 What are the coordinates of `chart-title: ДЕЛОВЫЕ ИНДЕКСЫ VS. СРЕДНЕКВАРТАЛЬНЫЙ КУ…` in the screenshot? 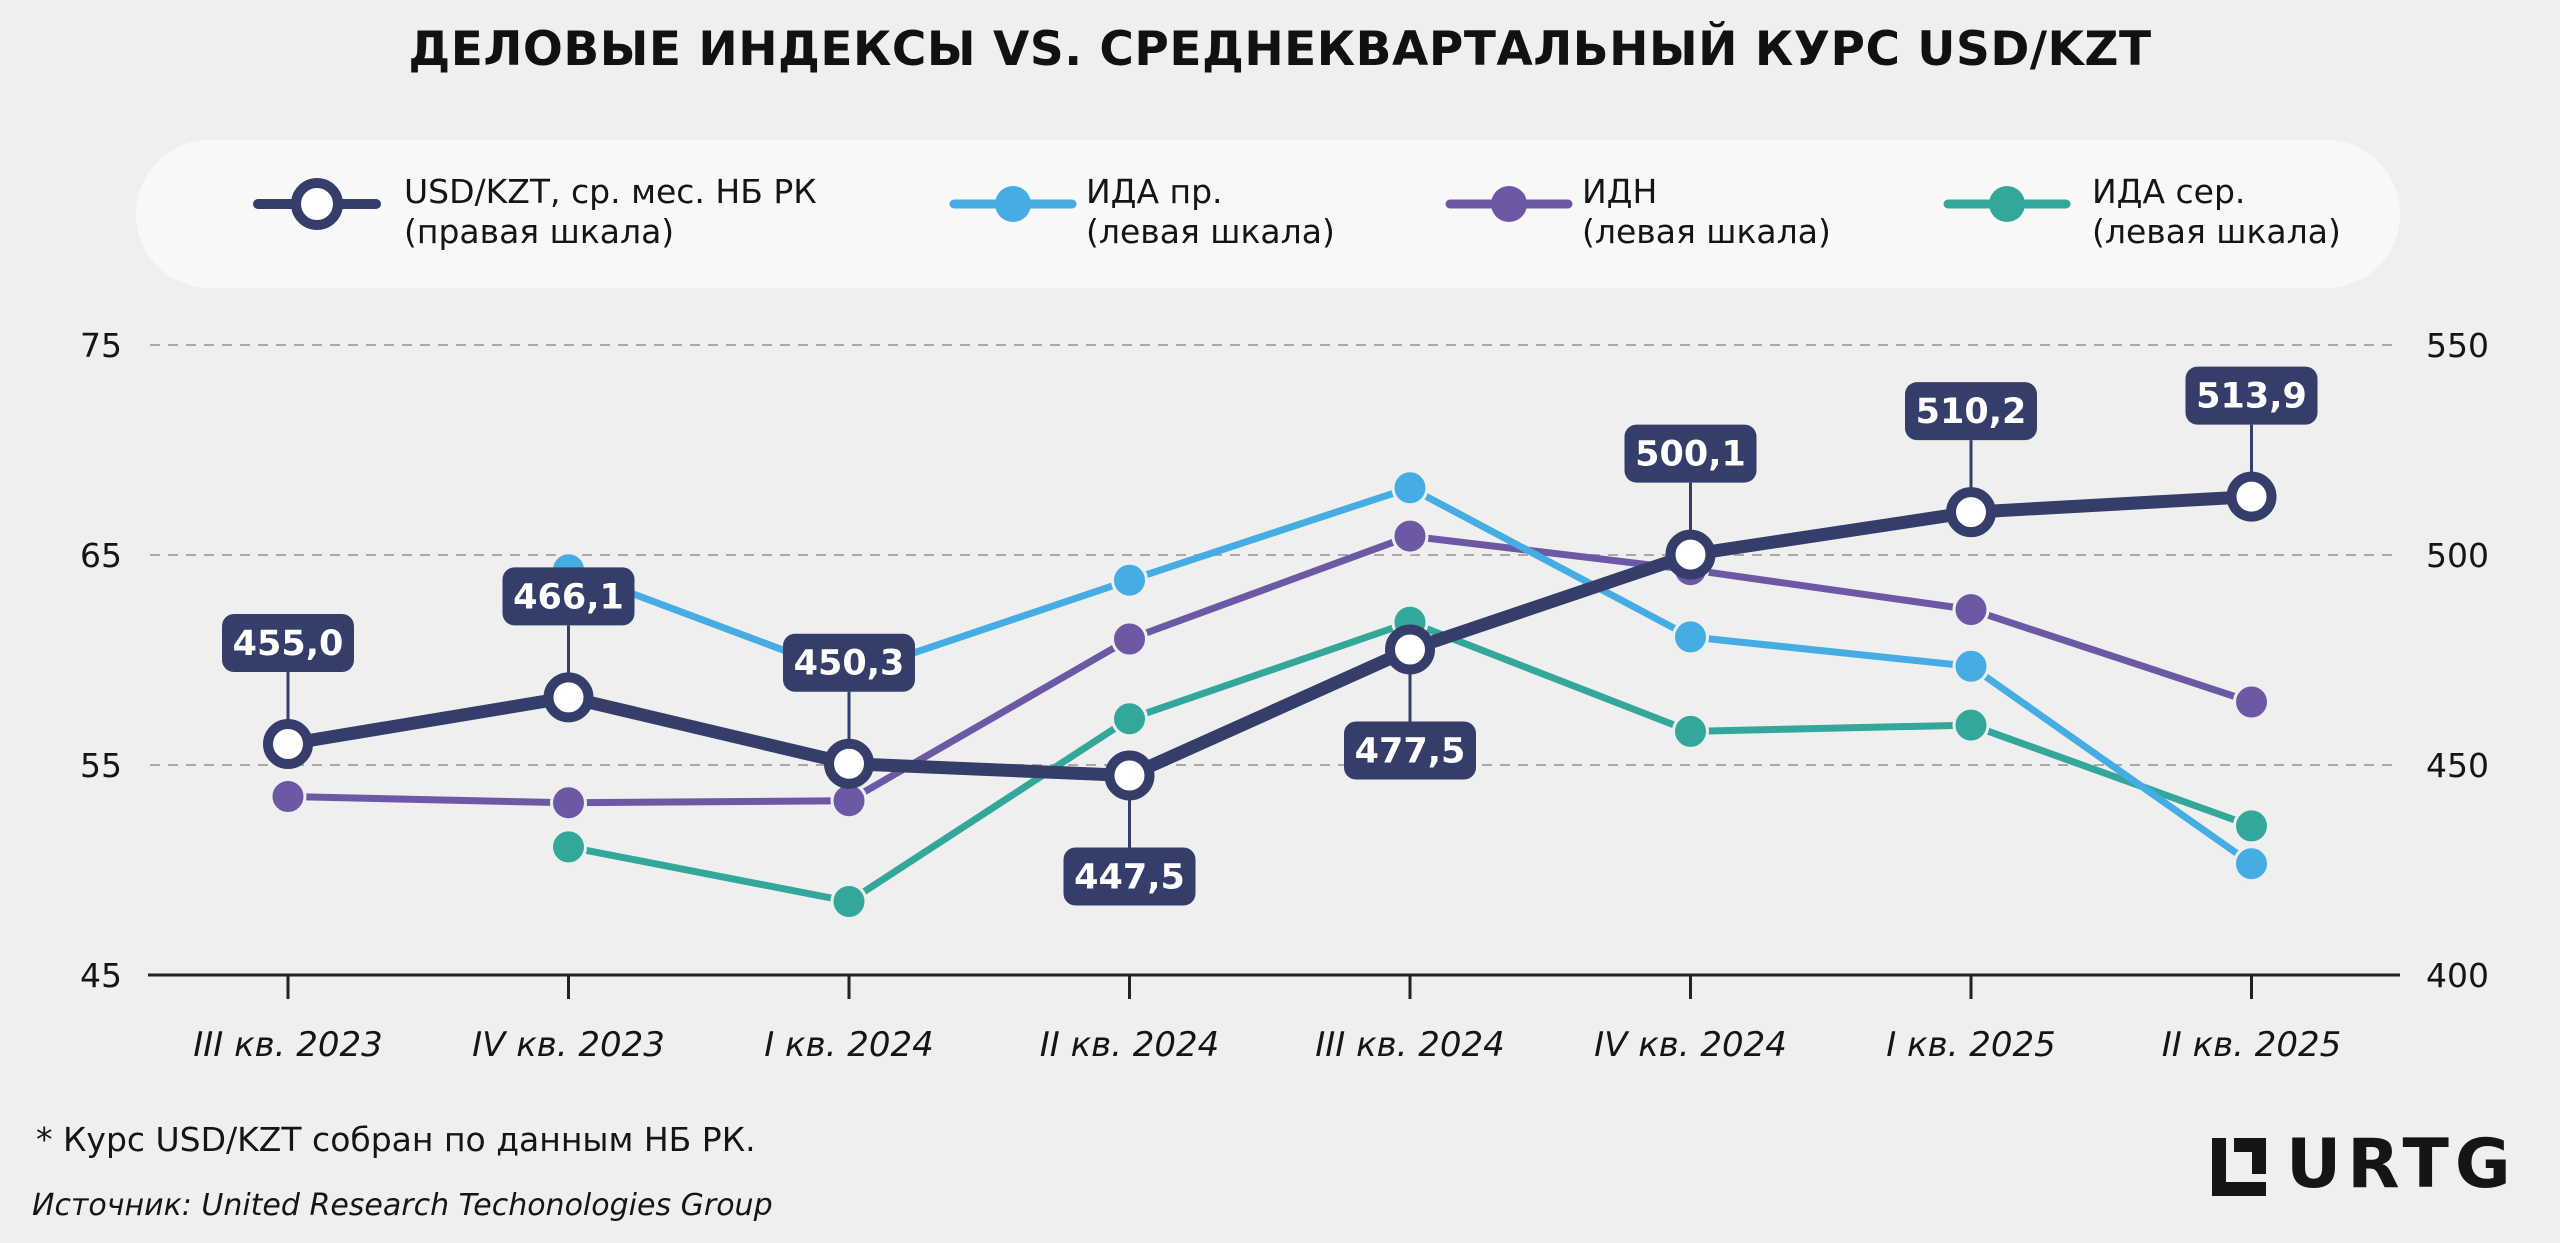 It's located at (1280, 49).